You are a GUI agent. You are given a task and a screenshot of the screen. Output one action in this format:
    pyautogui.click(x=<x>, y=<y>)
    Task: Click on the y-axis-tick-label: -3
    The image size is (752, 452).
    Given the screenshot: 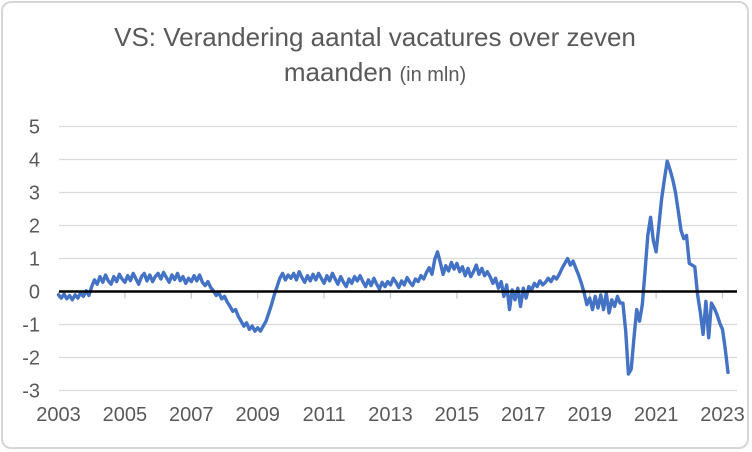 What is the action you would take?
    pyautogui.click(x=31, y=392)
    